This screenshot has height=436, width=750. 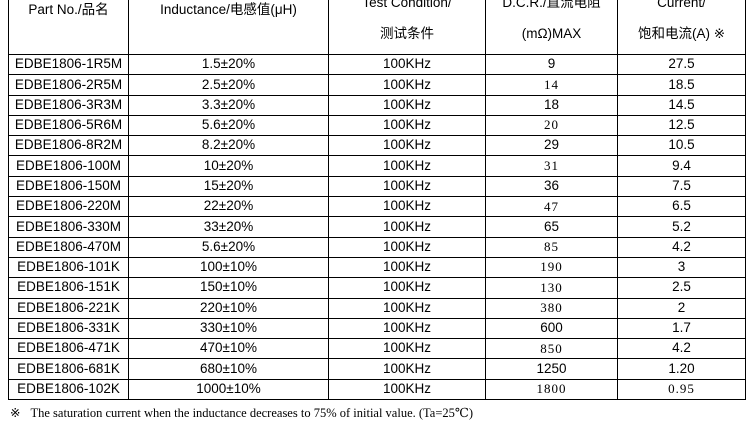 I want to click on table-row: EDBE1806-151K 150±10% 100KHz 130 2.5, so click(x=377, y=288).